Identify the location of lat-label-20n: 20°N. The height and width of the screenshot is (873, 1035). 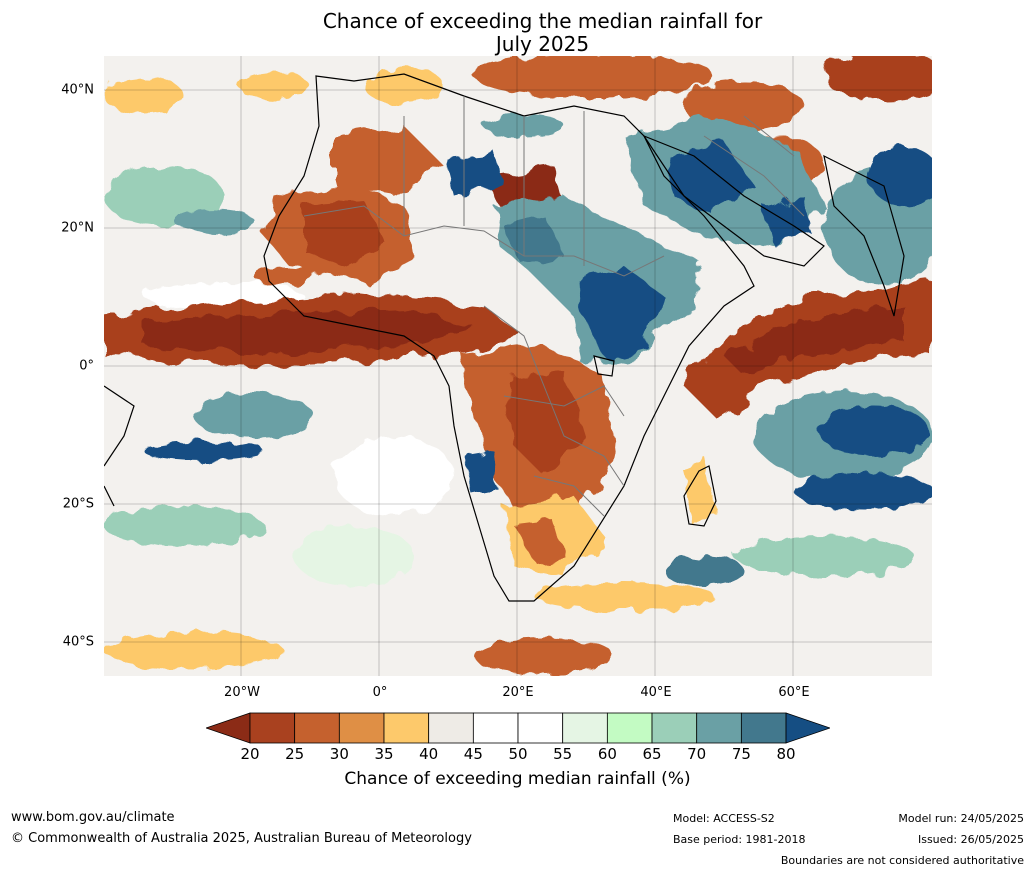
(77, 228).